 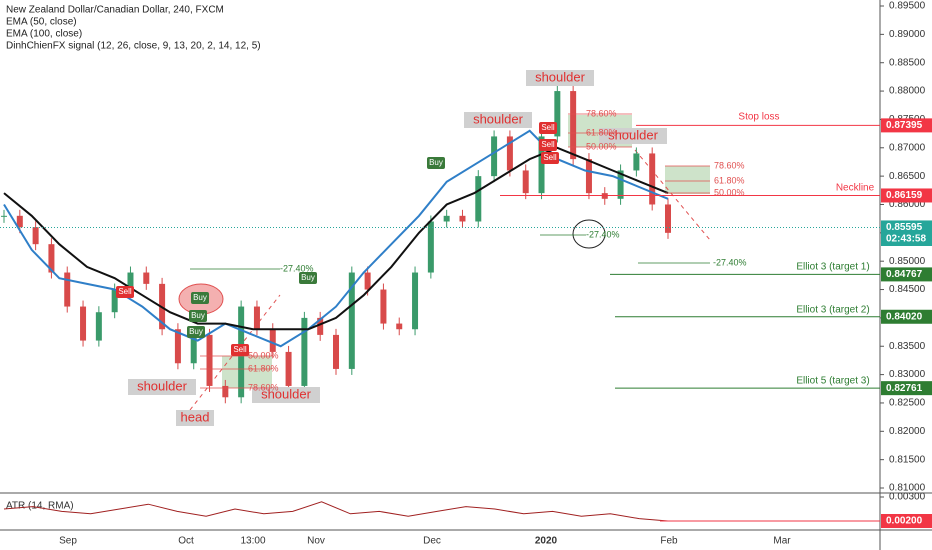 I want to click on price-label: 0.85595, so click(x=904, y=227).